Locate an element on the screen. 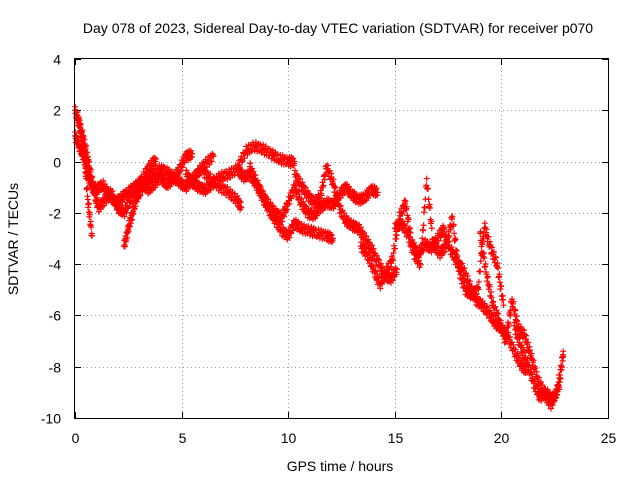 This screenshot has height=480, width=640. y-tick-label: 2 is located at coordinates (57, 111).